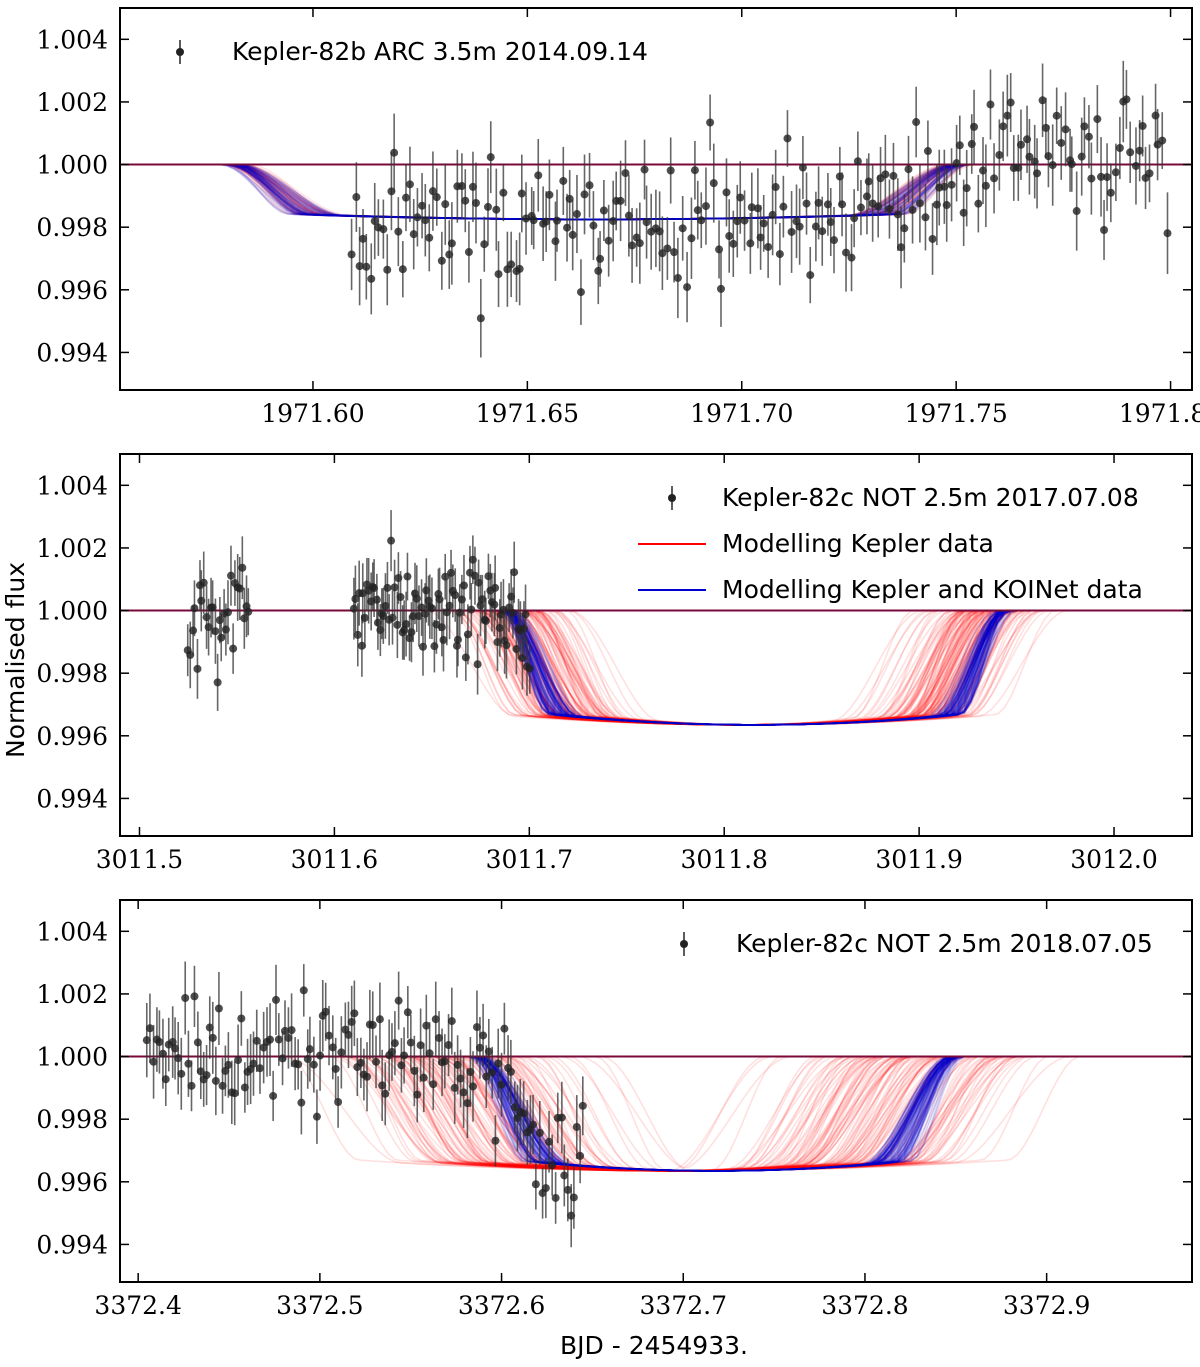  I want to click on model-curve, so click(656, 667).